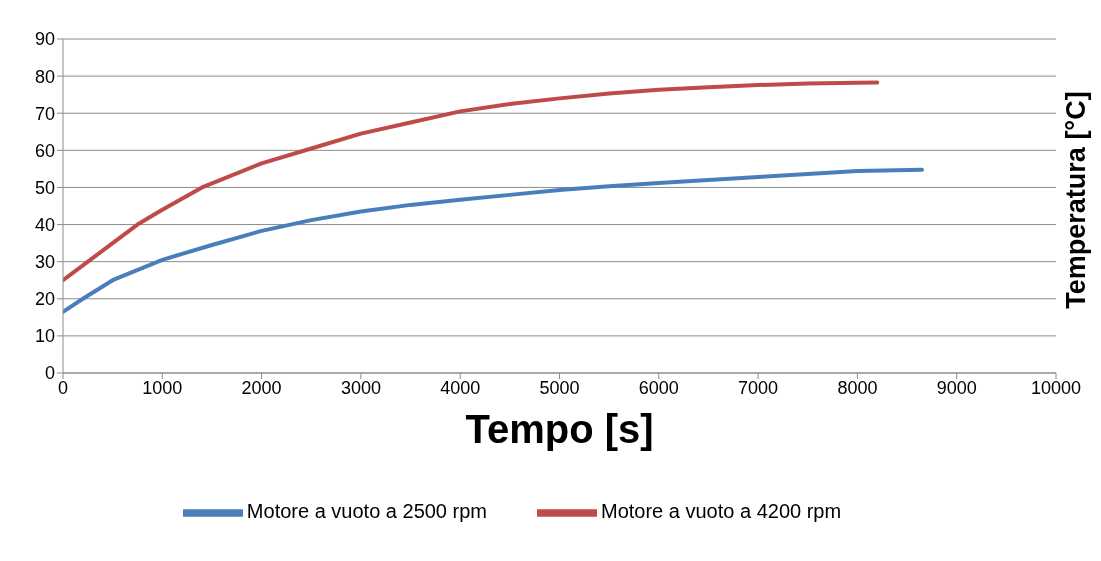 The height and width of the screenshot is (561, 1101). I want to click on y-axis-title: Temperatura [°C], so click(1076, 200).